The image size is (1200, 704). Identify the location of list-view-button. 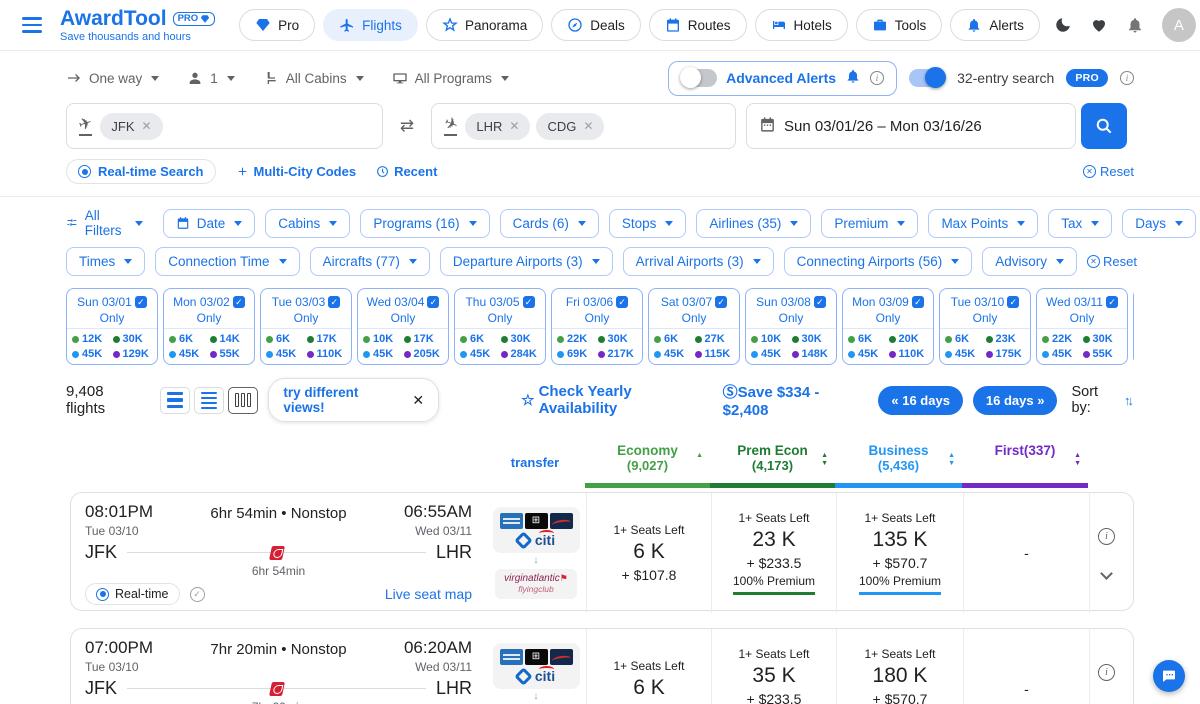
(209, 400).